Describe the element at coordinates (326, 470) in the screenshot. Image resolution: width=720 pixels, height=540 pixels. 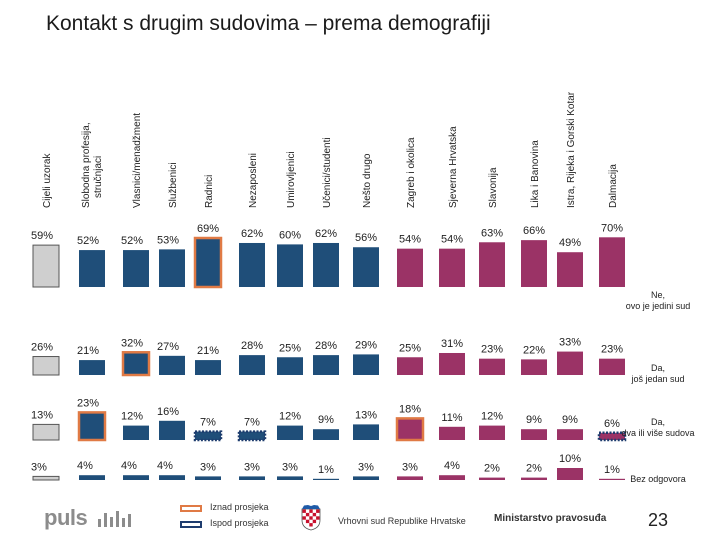
I see `value-label-4-ucenici-studenti: 1%` at that location.